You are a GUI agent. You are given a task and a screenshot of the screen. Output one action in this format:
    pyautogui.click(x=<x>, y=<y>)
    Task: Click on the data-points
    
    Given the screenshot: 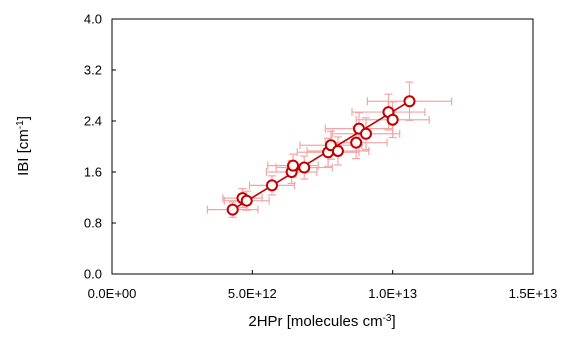 What is the action you would take?
    pyautogui.click(x=321, y=155)
    